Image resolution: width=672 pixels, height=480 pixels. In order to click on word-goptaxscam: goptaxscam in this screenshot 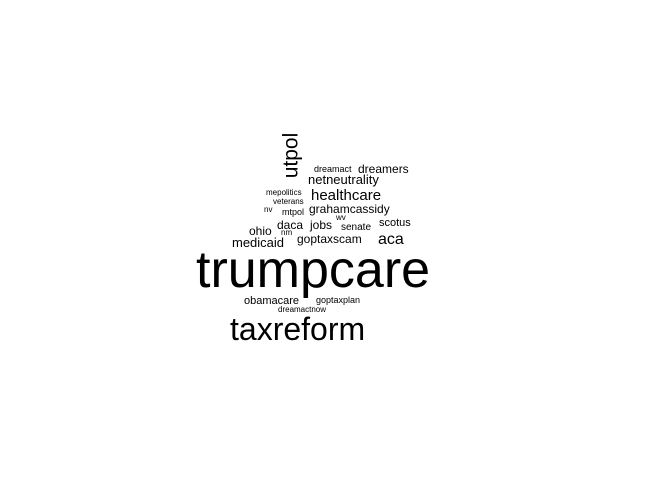, I will do `click(329, 239)`.